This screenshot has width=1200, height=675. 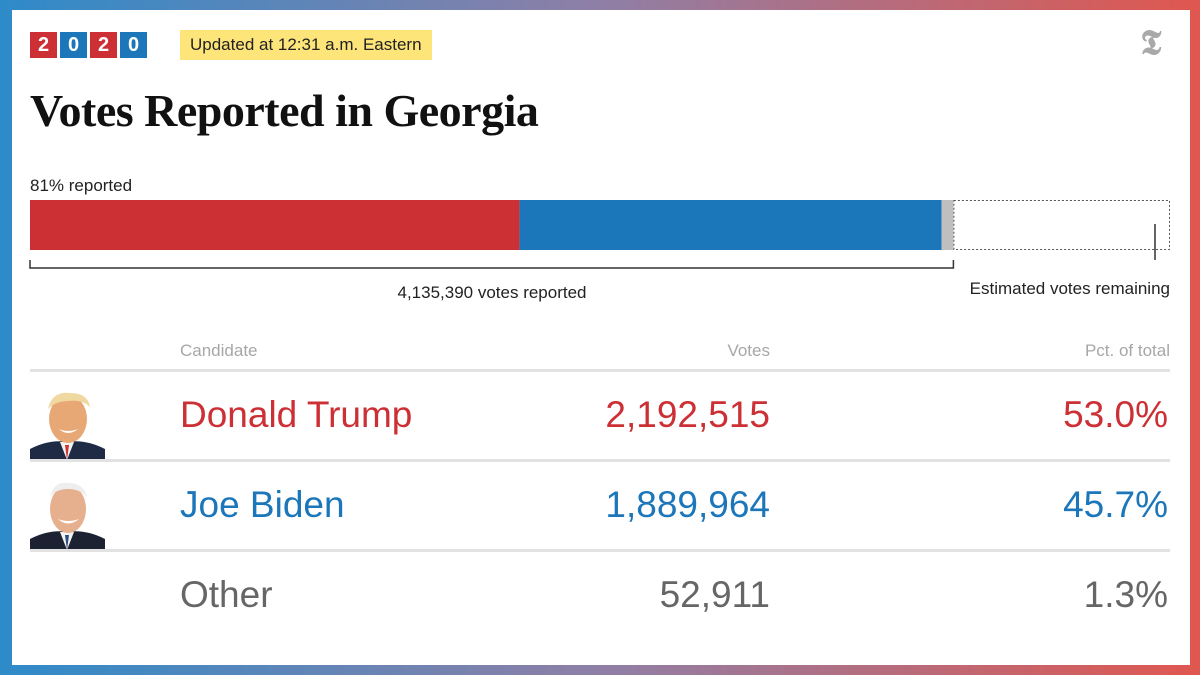 What do you see at coordinates (687, 504) in the screenshot?
I see `candidate-votes: 1,889,964` at bounding box center [687, 504].